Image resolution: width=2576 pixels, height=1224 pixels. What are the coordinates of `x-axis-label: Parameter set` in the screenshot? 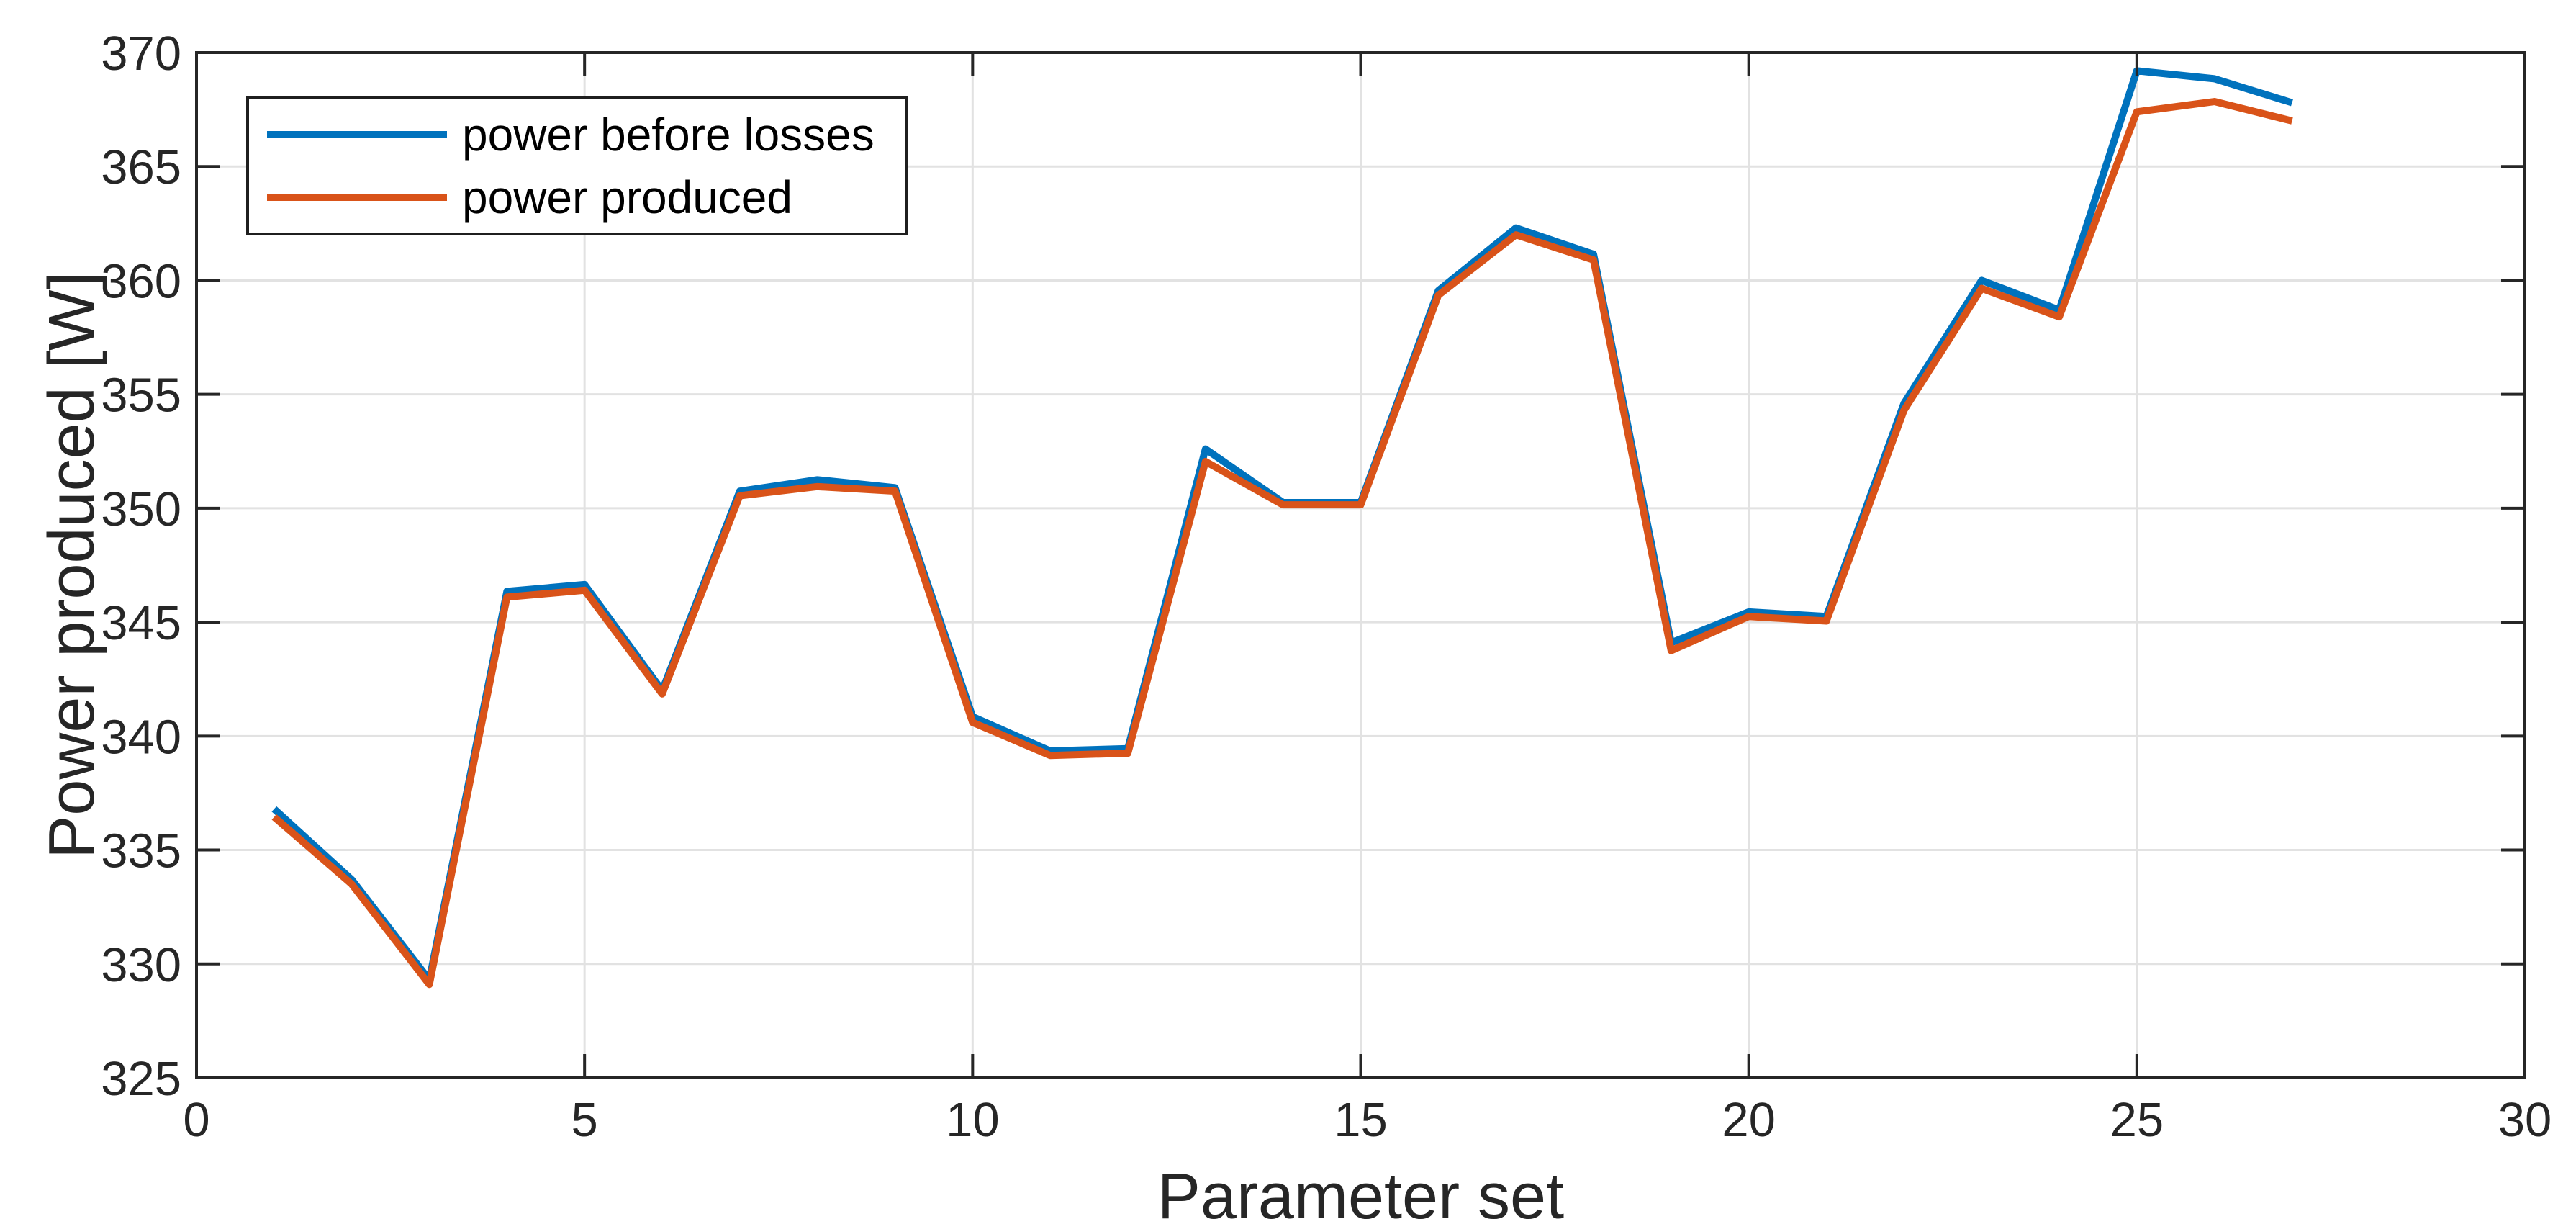 It's located at (1361, 1192).